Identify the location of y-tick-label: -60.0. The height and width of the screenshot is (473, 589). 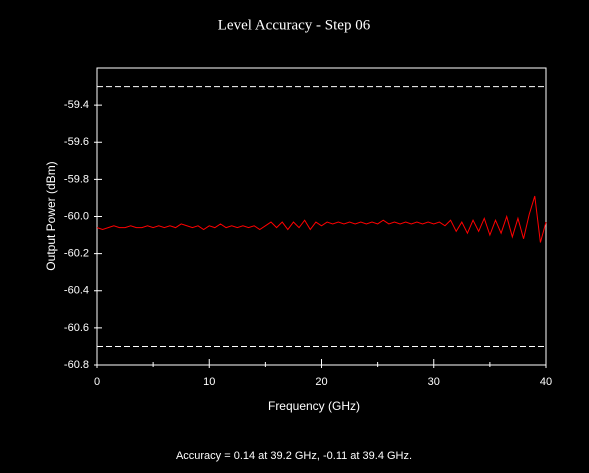
(76, 216).